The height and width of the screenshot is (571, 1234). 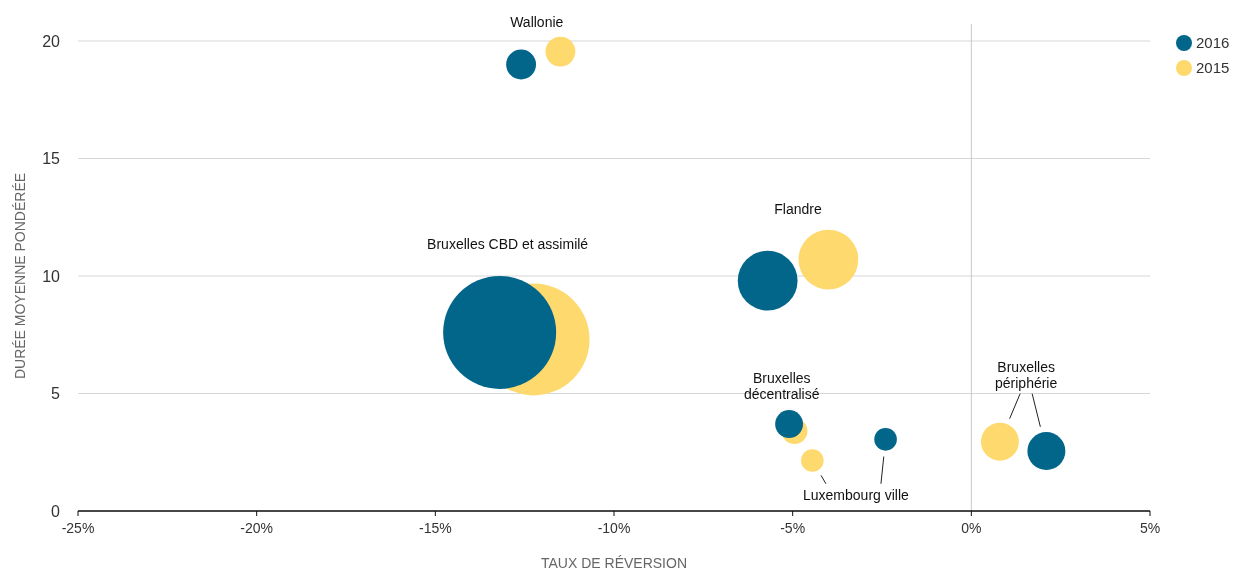 What do you see at coordinates (856, 494) in the screenshot?
I see `annotation: Luxembourg ville` at bounding box center [856, 494].